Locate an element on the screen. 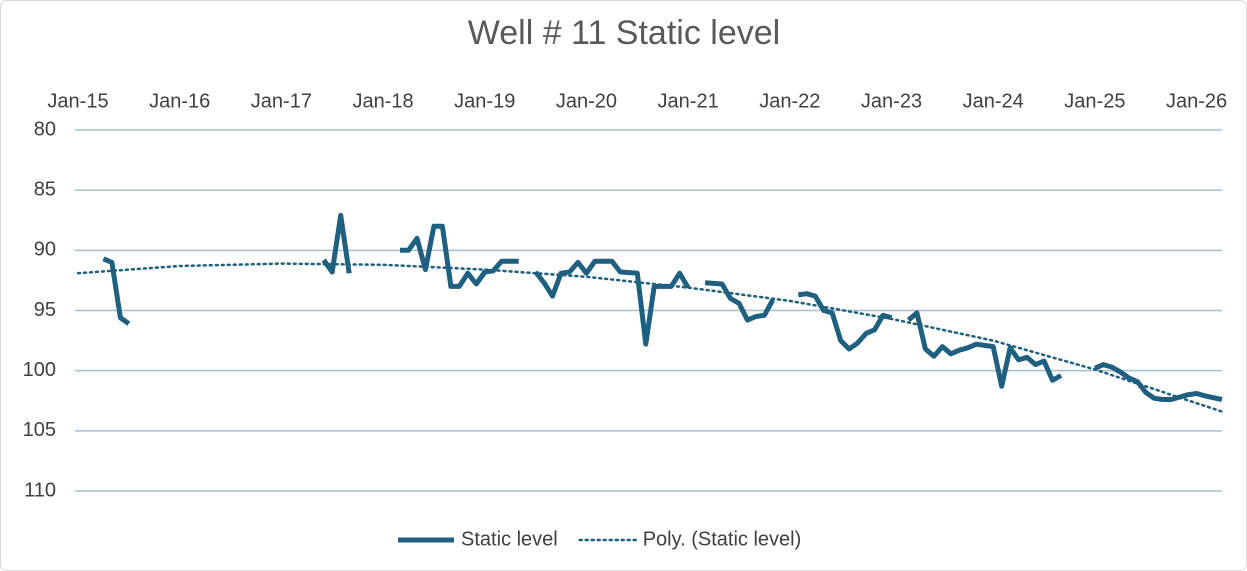 The width and height of the screenshot is (1247, 571). x-tick-label: Jan-17 is located at coordinates (281, 101).